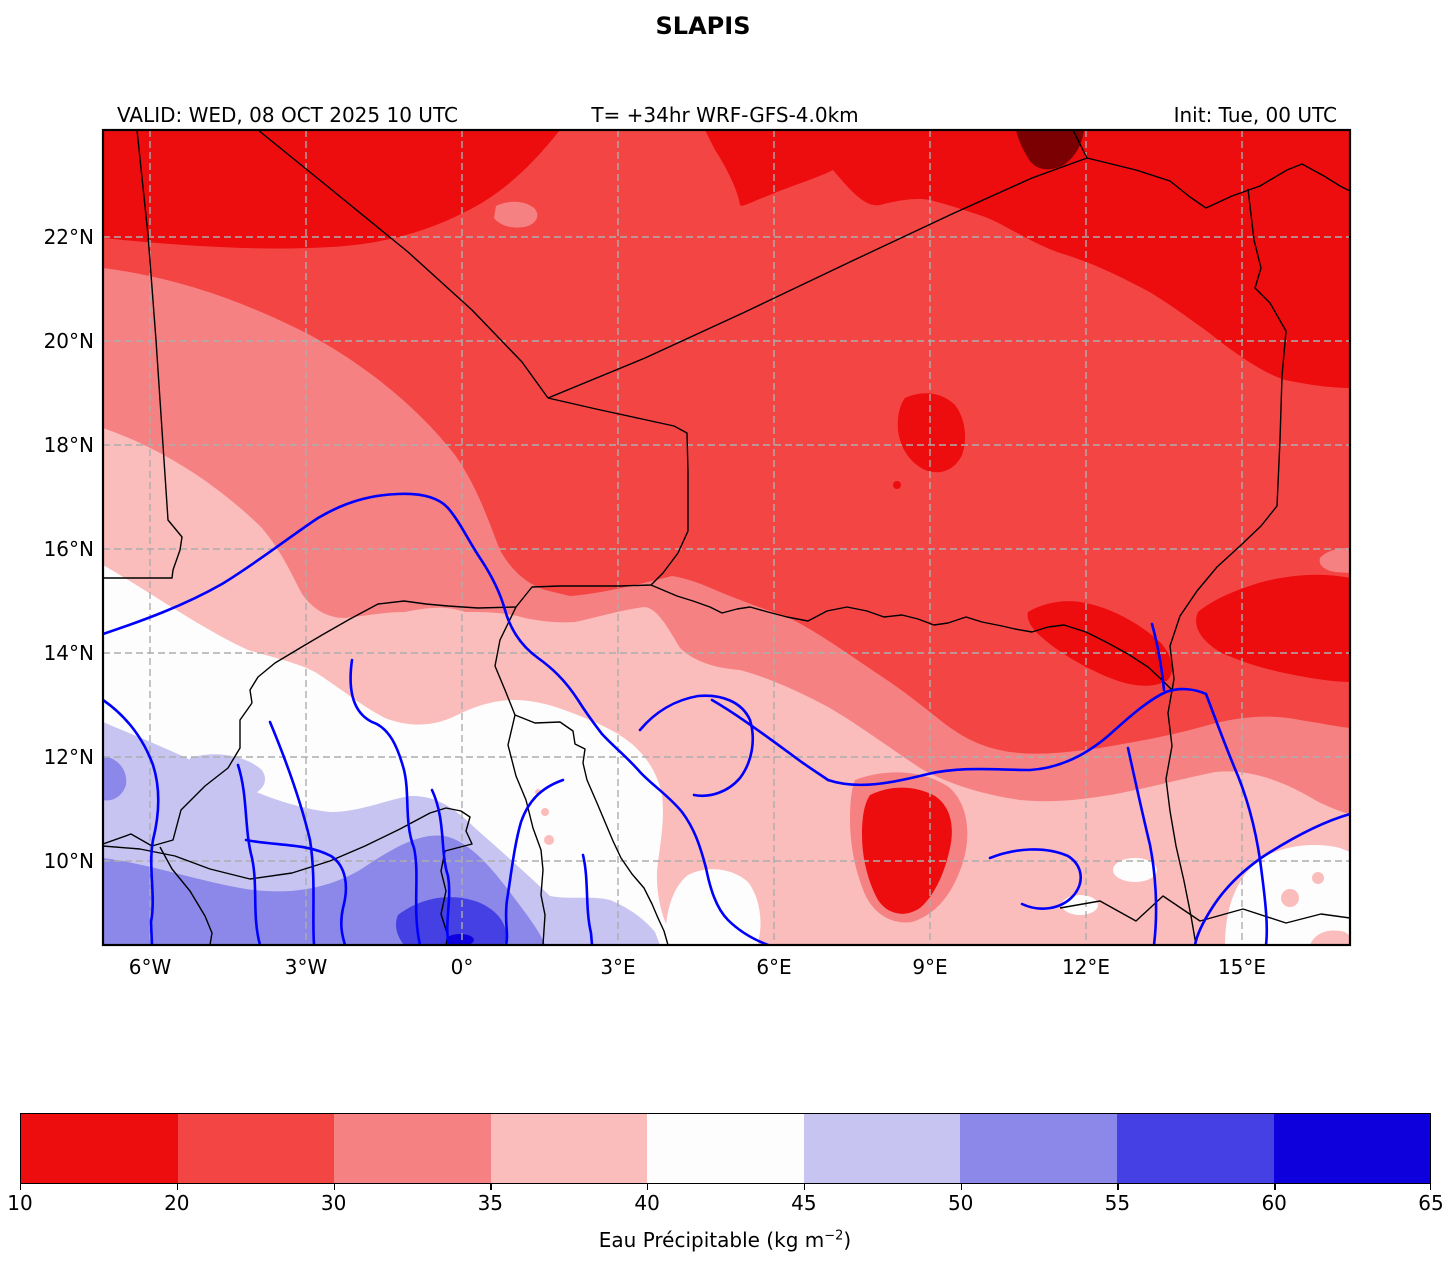  Describe the element at coordinates (1086, 967) in the screenshot. I see `lon-tick-label: 12°E` at that location.